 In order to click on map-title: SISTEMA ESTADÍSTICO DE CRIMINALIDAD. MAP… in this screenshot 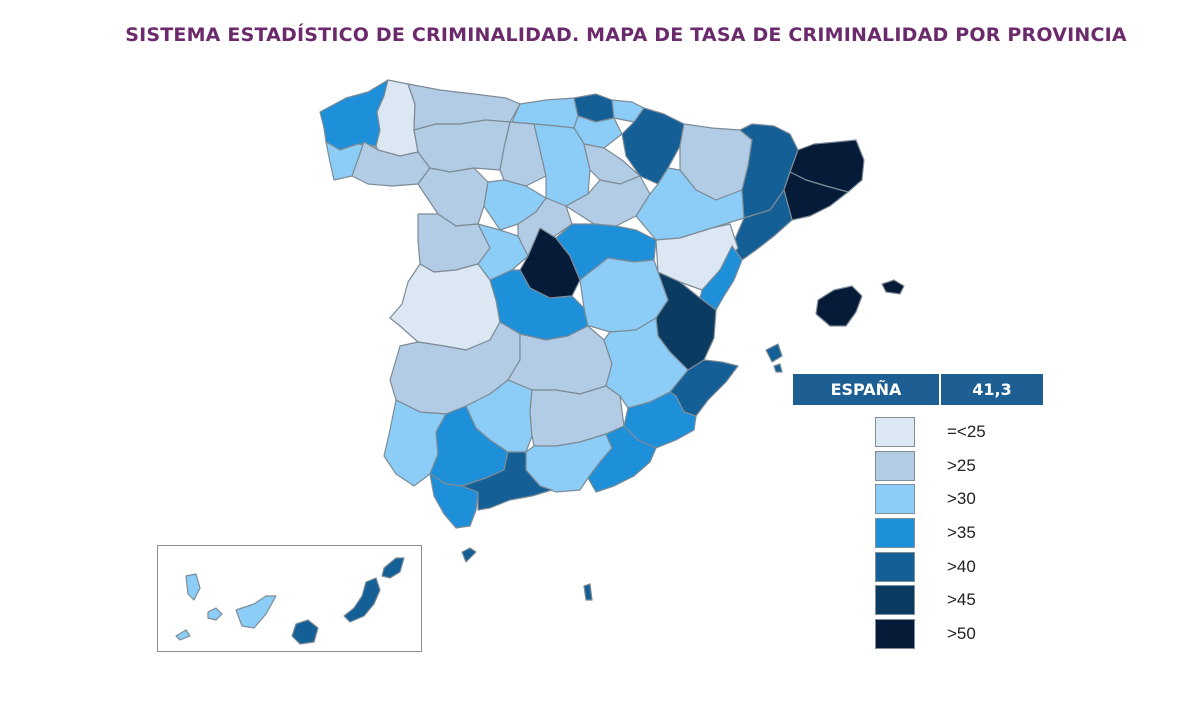, I will do `click(626, 35)`.